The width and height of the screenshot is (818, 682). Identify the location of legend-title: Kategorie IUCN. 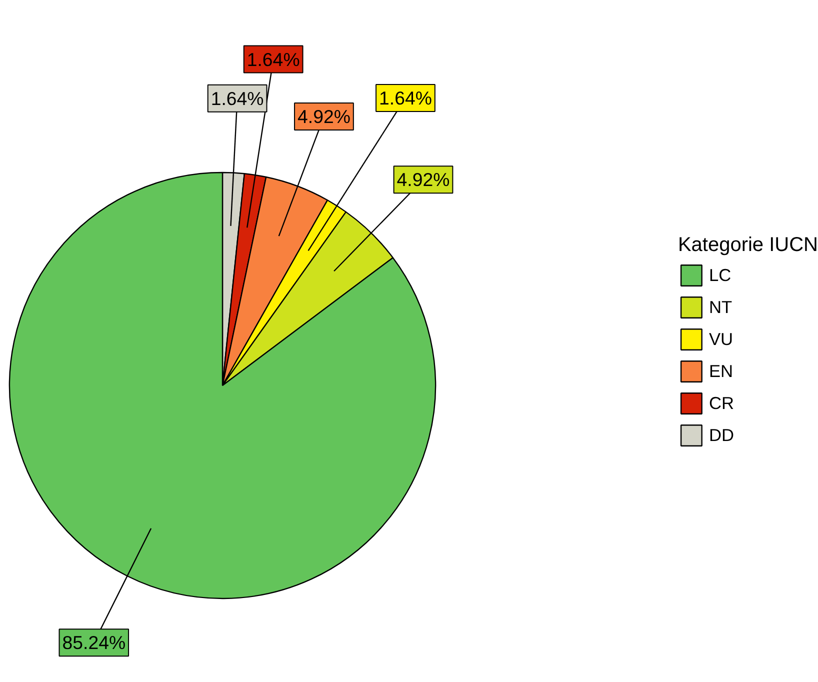
(748, 245).